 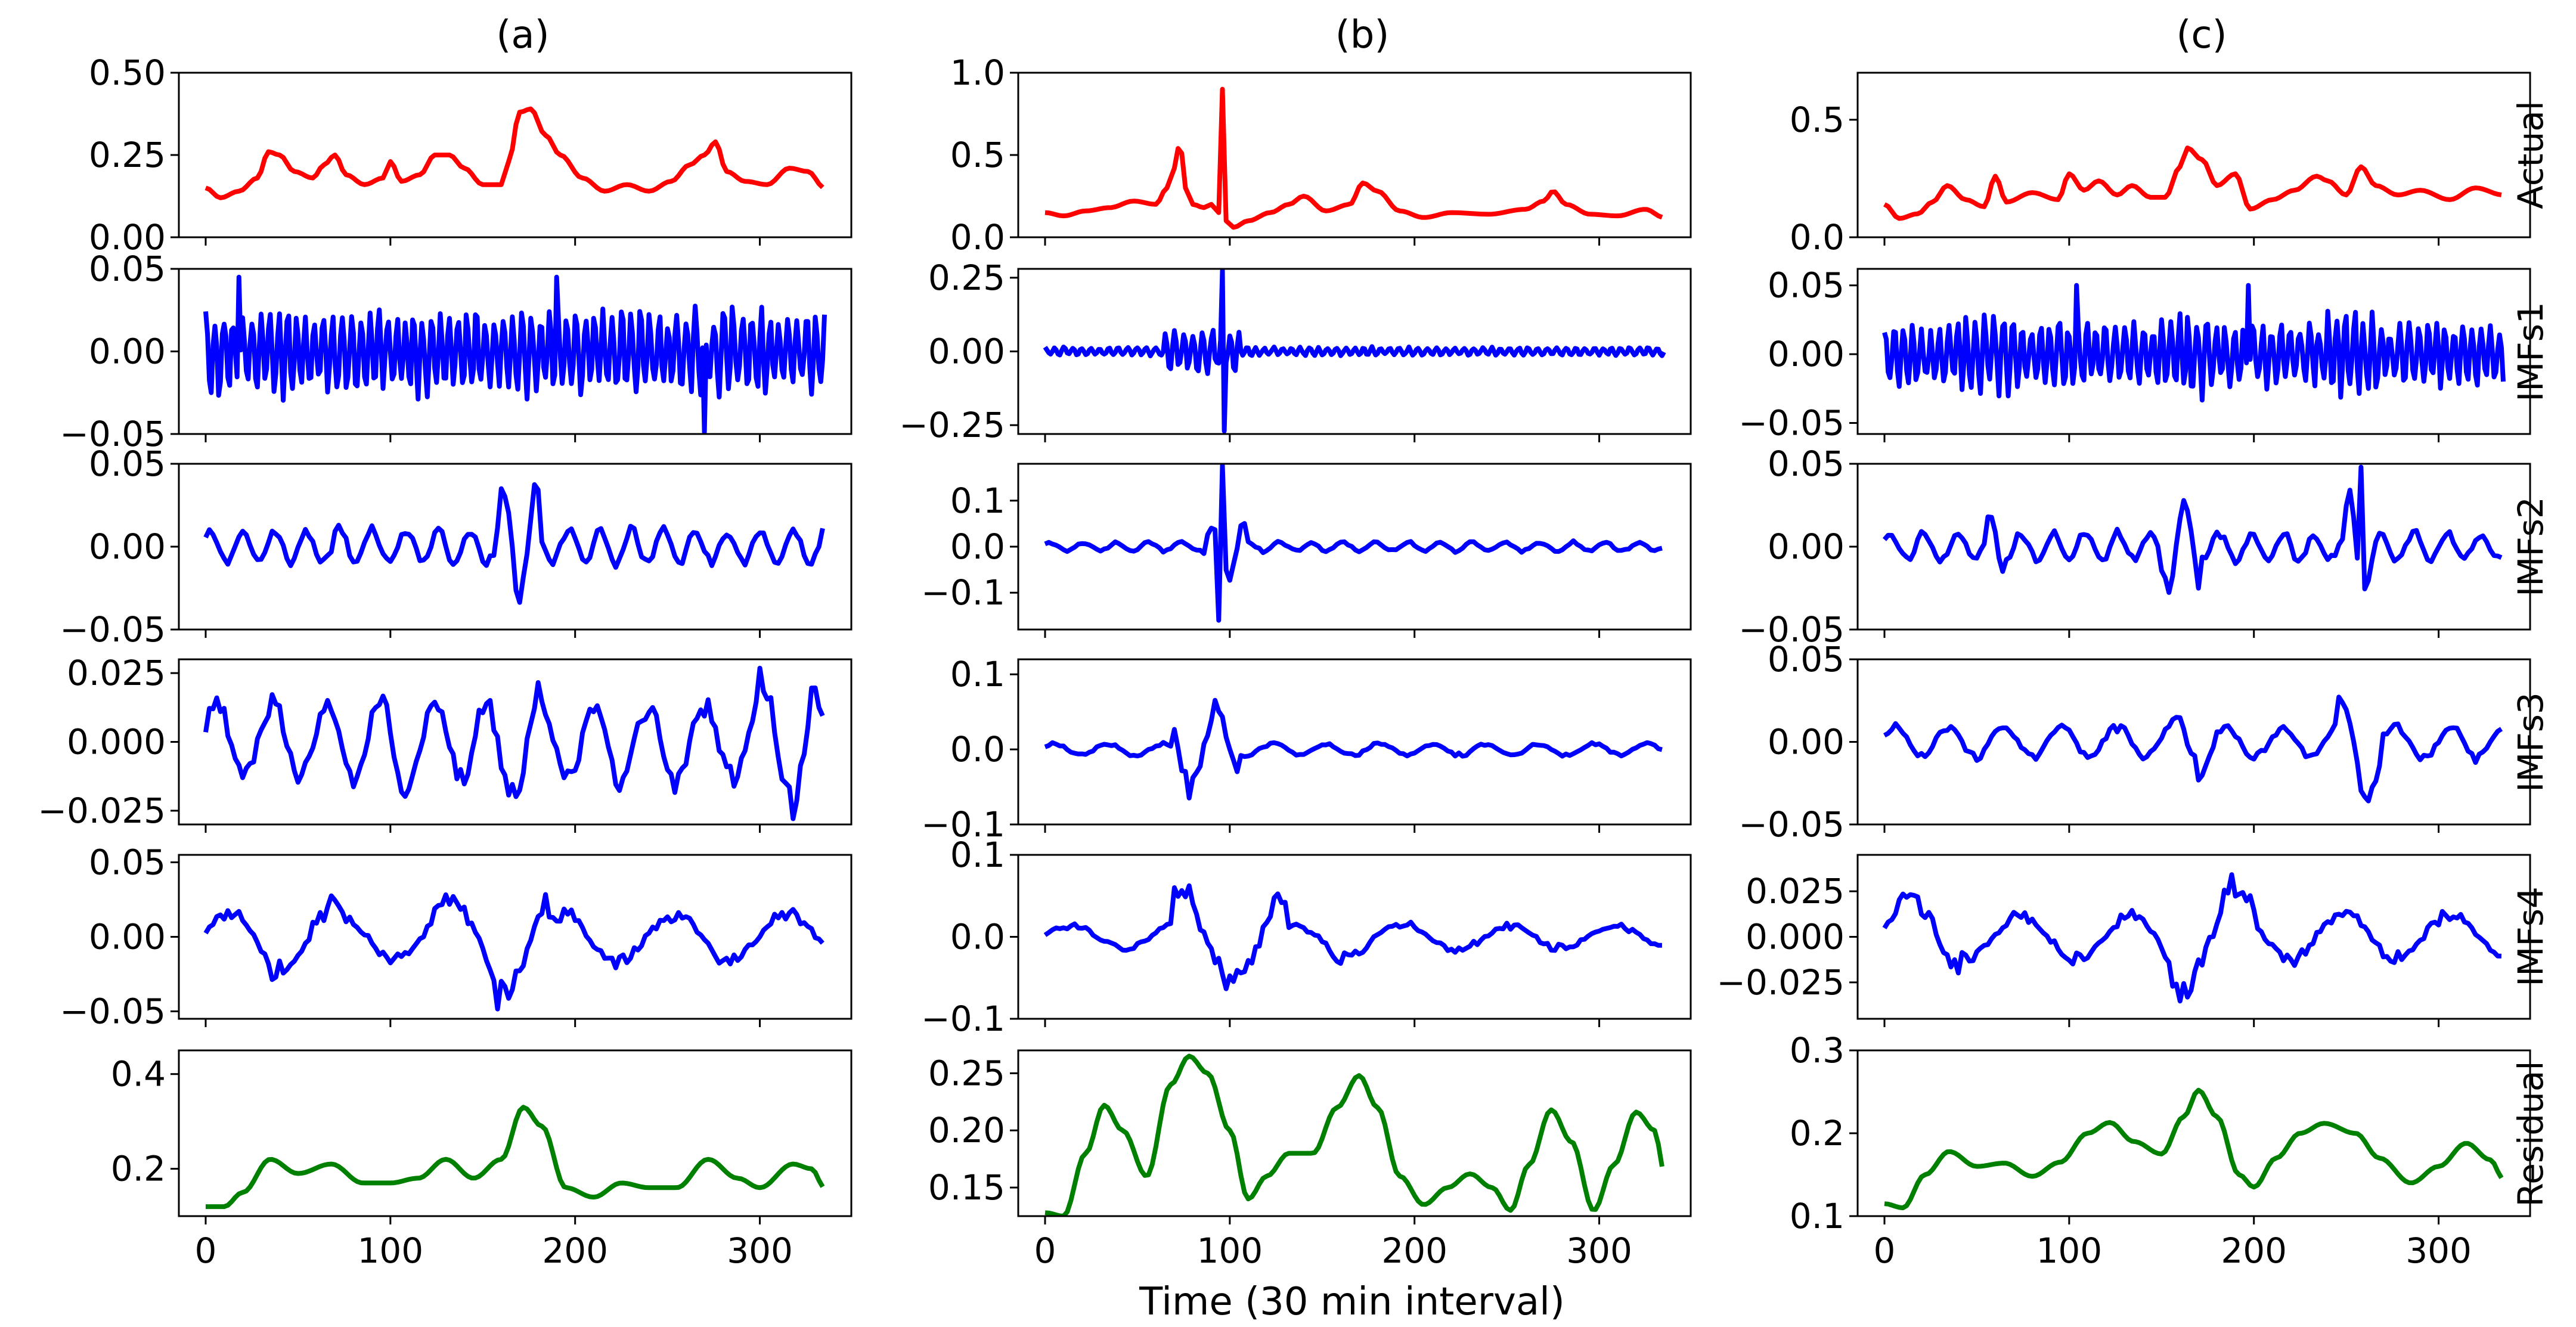 I want to click on y-tick-label: 0.20, so click(x=966, y=1130).